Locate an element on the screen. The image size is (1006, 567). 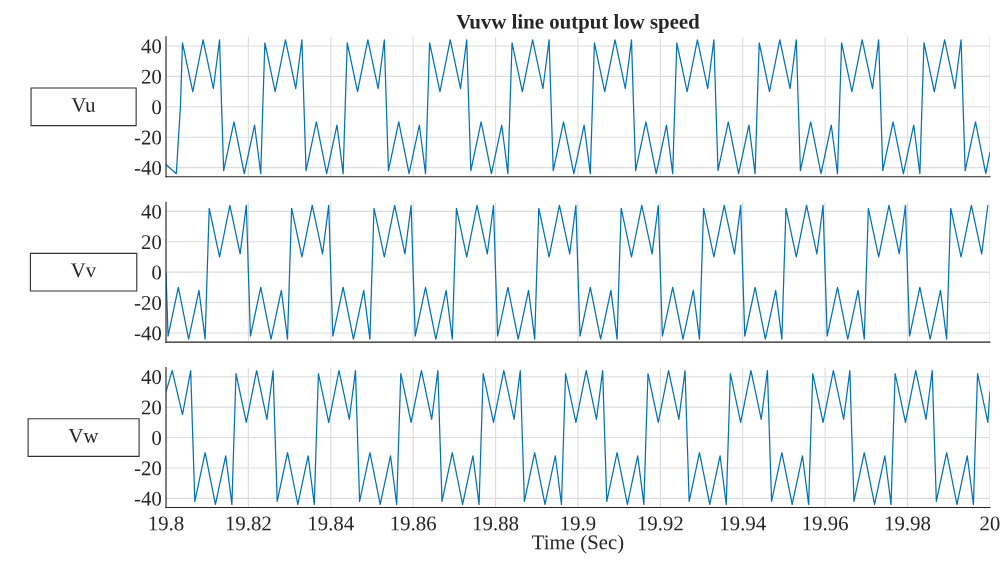
x-tick-label: 19.8 is located at coordinates (166, 523).